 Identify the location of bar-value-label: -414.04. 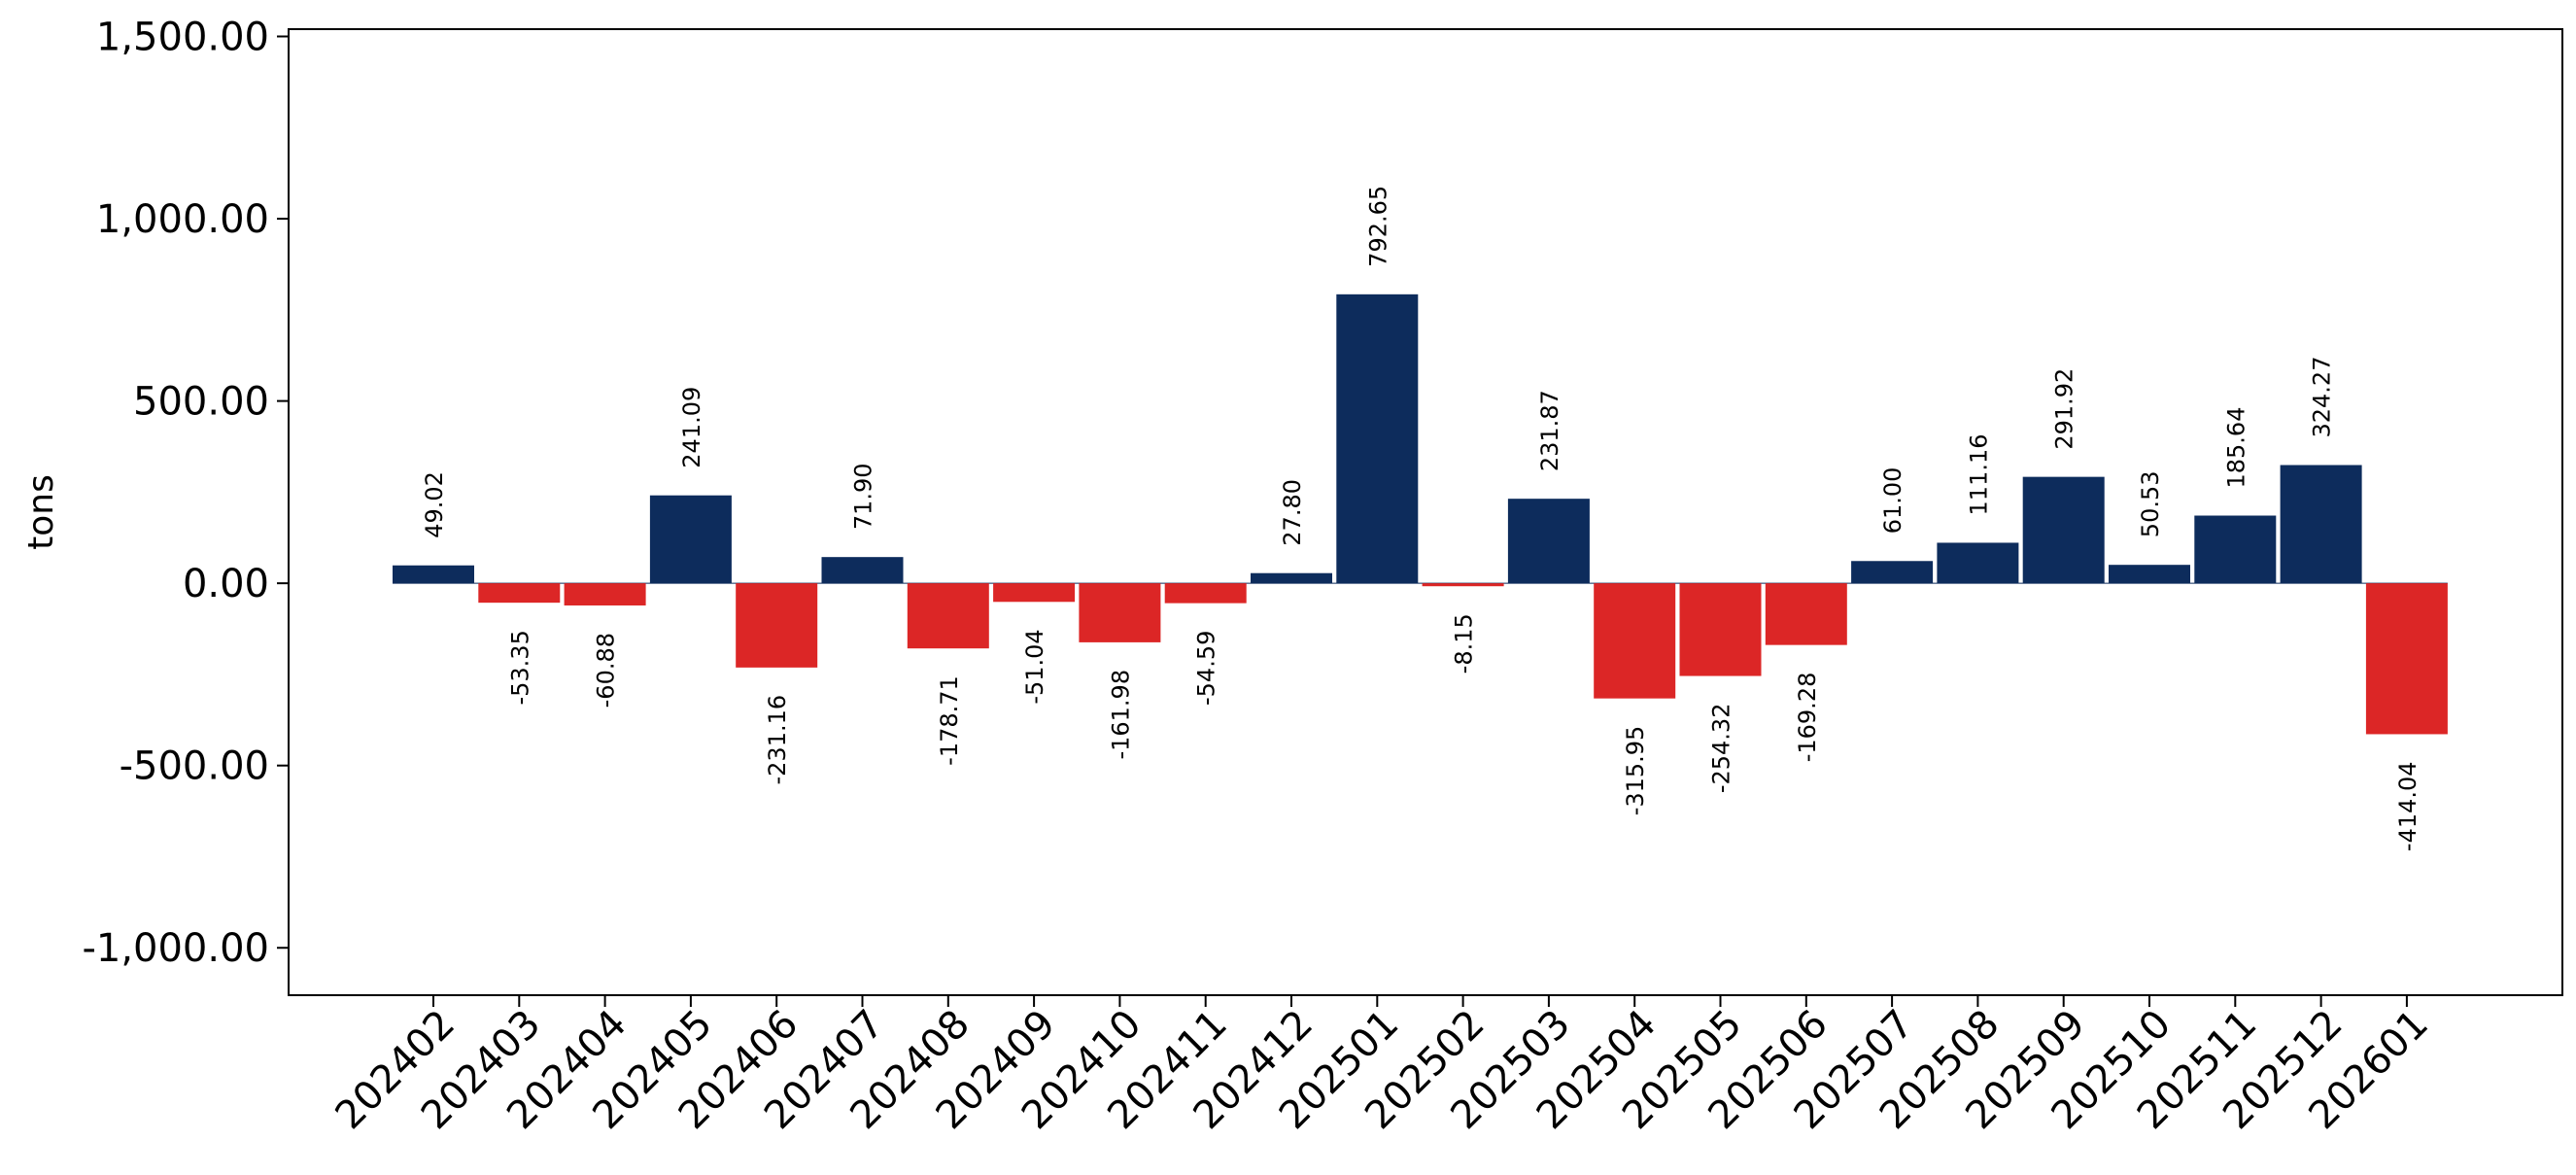
(2408, 806).